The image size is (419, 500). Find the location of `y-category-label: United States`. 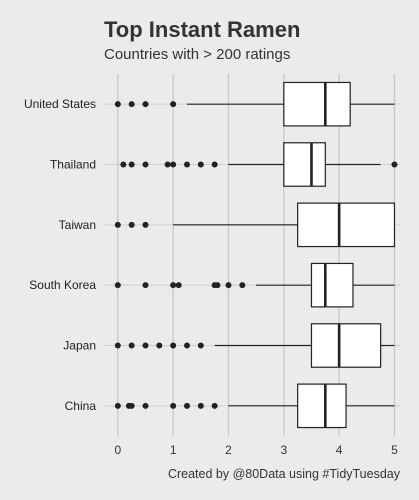

y-category-label: United States is located at coordinates (60, 104).